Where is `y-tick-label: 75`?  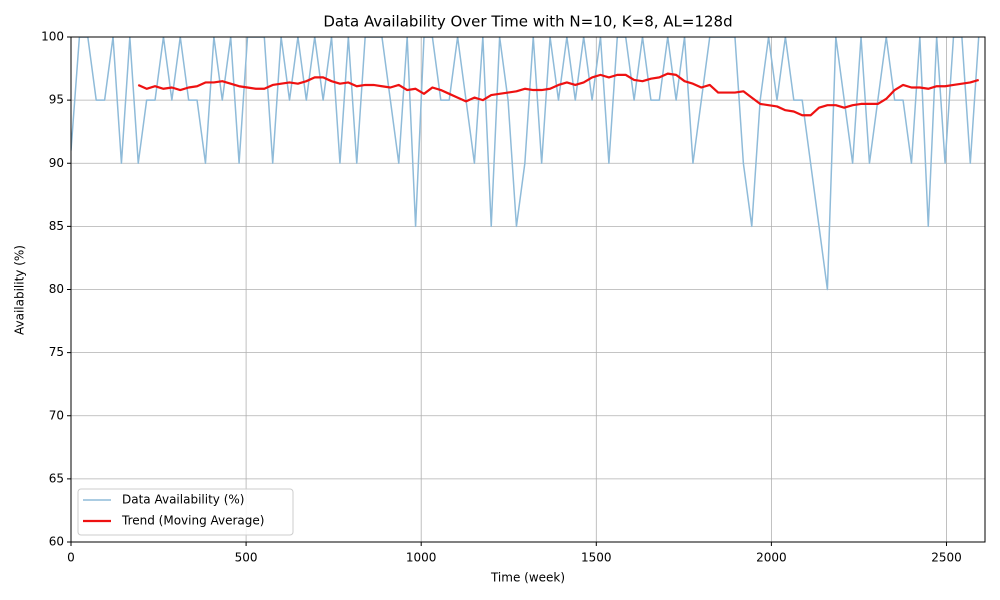
y-tick-label: 75 is located at coordinates (56, 352).